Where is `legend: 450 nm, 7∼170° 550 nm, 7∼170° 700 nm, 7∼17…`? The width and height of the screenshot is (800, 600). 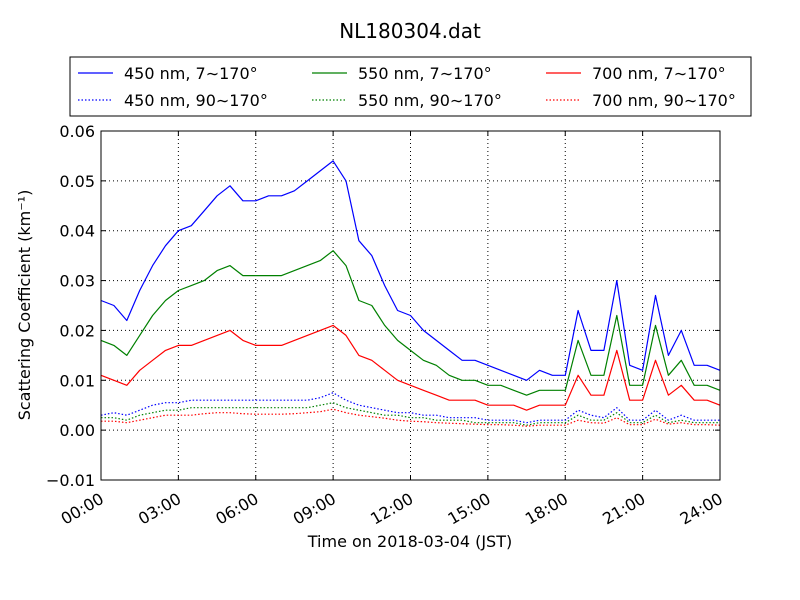 legend: 450 nm, 7∼170° 550 nm, 7∼170° 700 nm, 7∼17… is located at coordinates (410, 86).